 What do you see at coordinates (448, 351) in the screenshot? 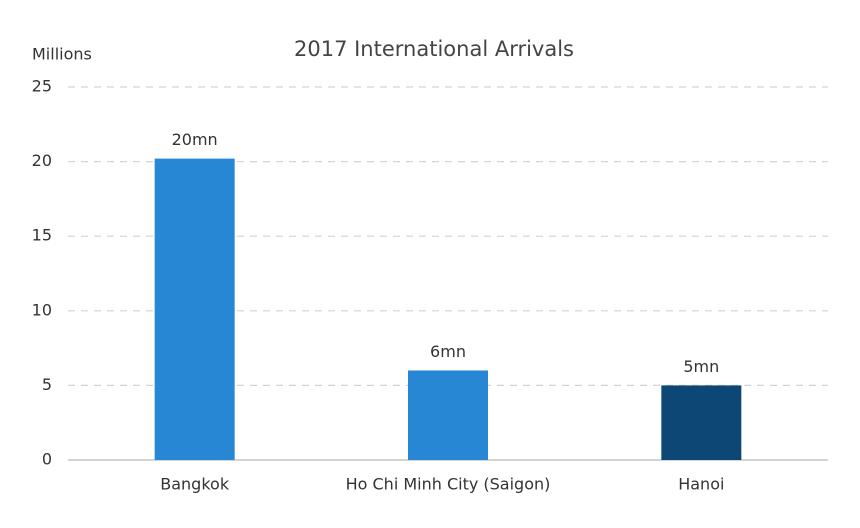
I see `value-label: 6mn` at bounding box center [448, 351].